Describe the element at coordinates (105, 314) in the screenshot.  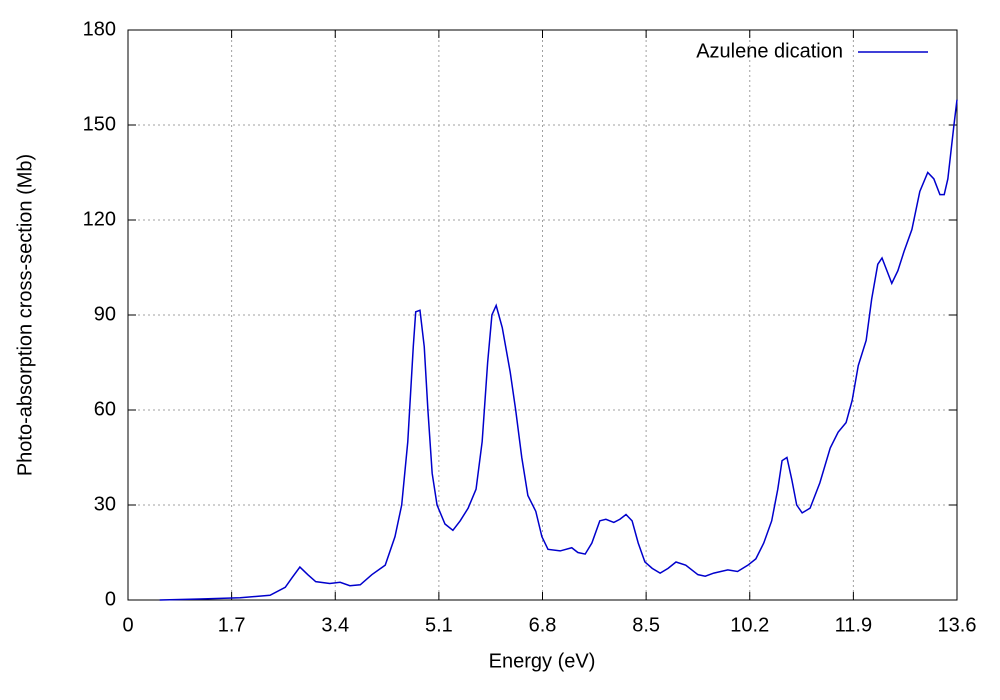
I see `y-tick-label: 90` at that location.